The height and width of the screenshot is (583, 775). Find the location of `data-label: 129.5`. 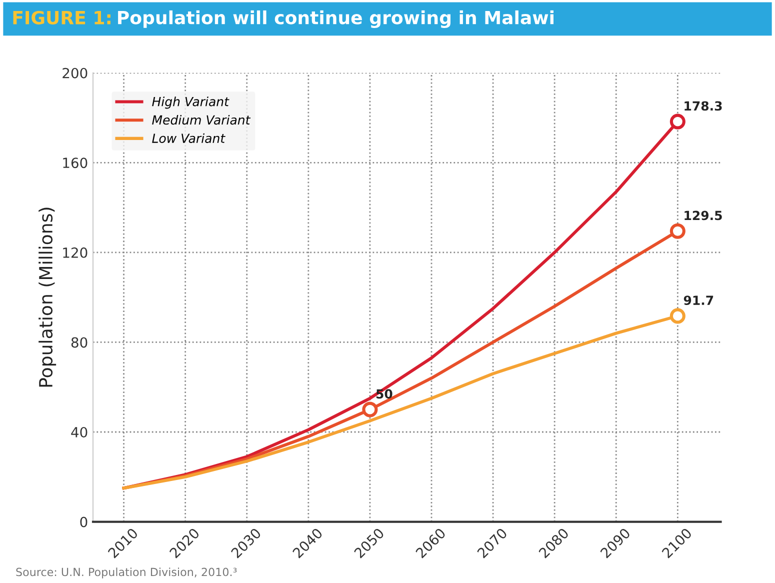

data-label: 129.5 is located at coordinates (703, 215).